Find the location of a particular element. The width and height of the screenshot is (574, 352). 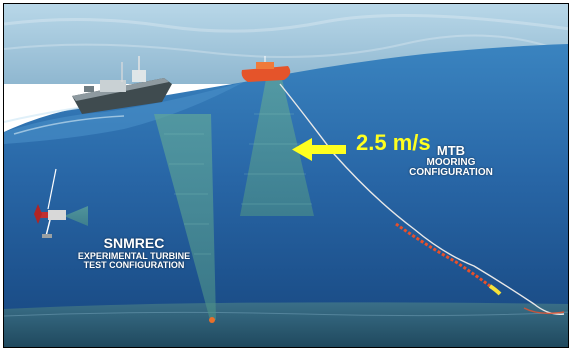

mooring-configuration-label: MTB MOORING CONFIGURATION is located at coordinates (451, 161).